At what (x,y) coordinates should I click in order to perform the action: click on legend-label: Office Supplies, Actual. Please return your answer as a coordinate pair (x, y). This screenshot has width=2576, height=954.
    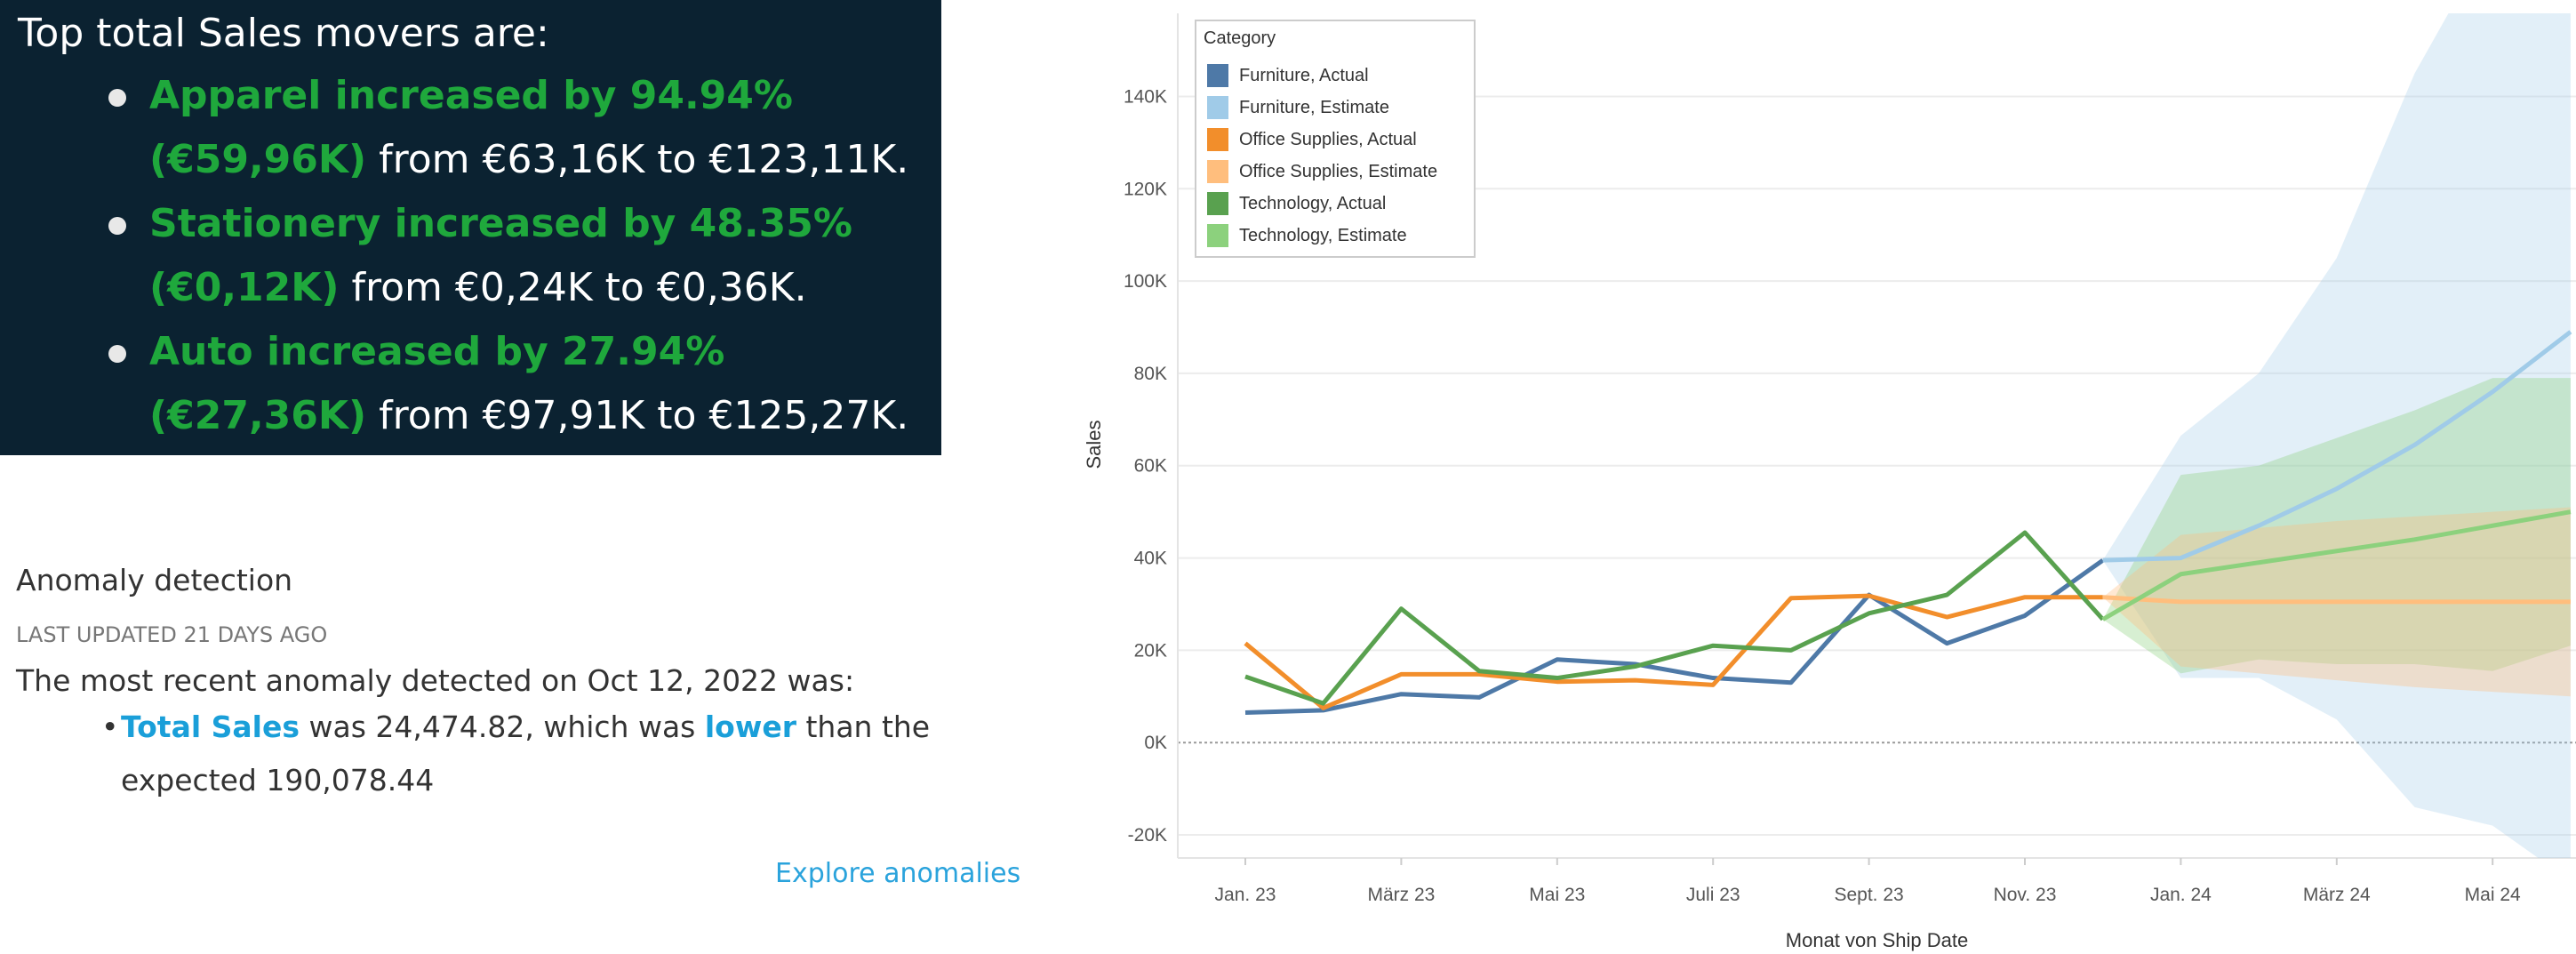
    Looking at the image, I should click on (1328, 139).